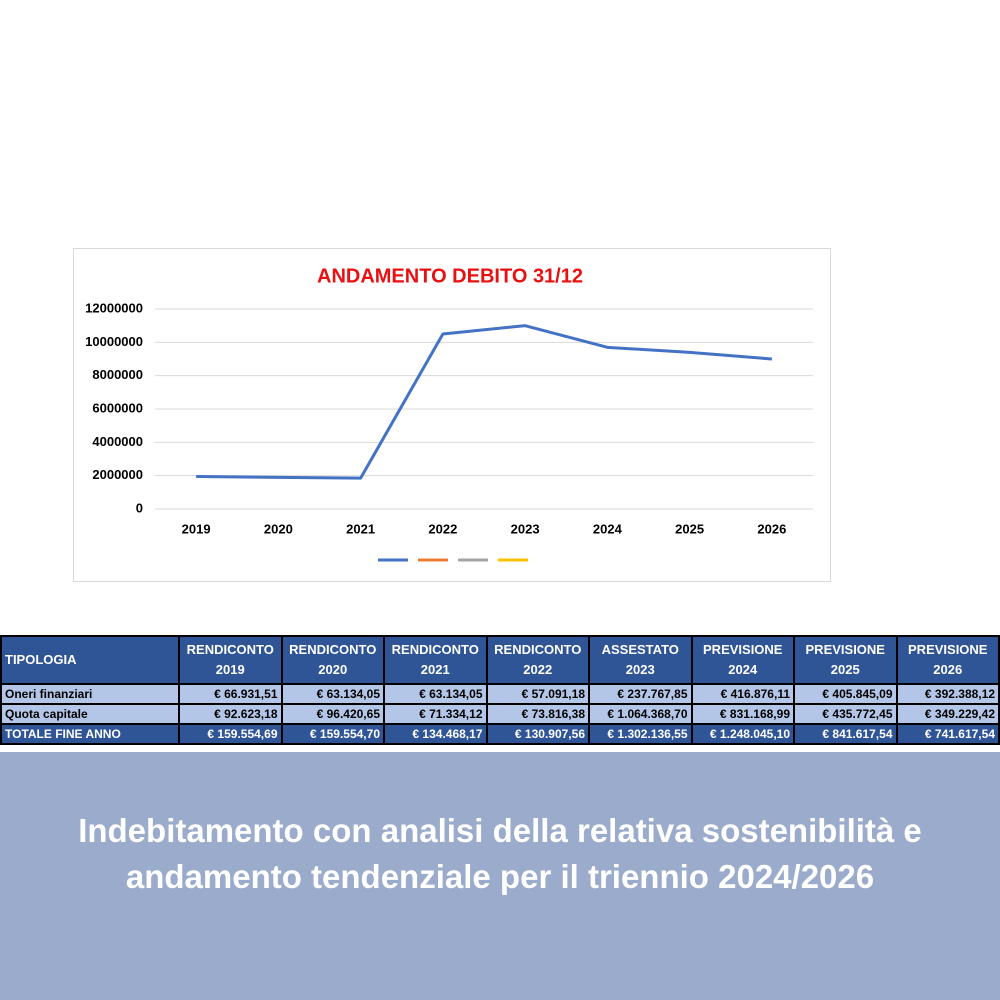 The width and height of the screenshot is (1000, 1000). Describe the element at coordinates (90, 660) in the screenshot. I see `header-cell: TIPOLOGIA` at that location.